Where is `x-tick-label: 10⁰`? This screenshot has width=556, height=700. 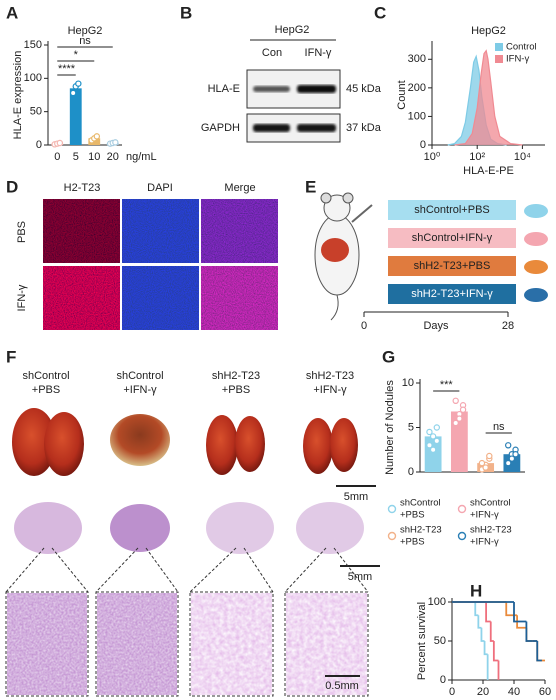
x-tick-label: 10⁰ is located at coordinates (432, 157).